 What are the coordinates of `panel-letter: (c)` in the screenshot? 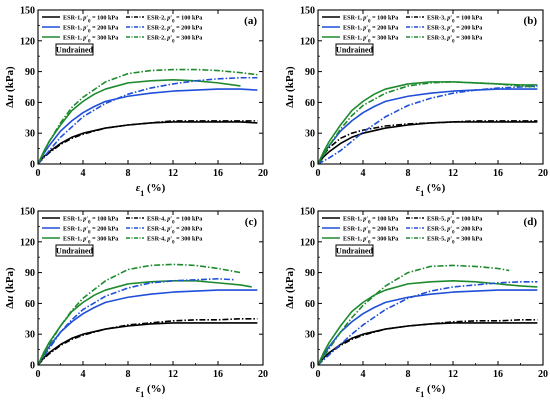 It's located at (251, 222).